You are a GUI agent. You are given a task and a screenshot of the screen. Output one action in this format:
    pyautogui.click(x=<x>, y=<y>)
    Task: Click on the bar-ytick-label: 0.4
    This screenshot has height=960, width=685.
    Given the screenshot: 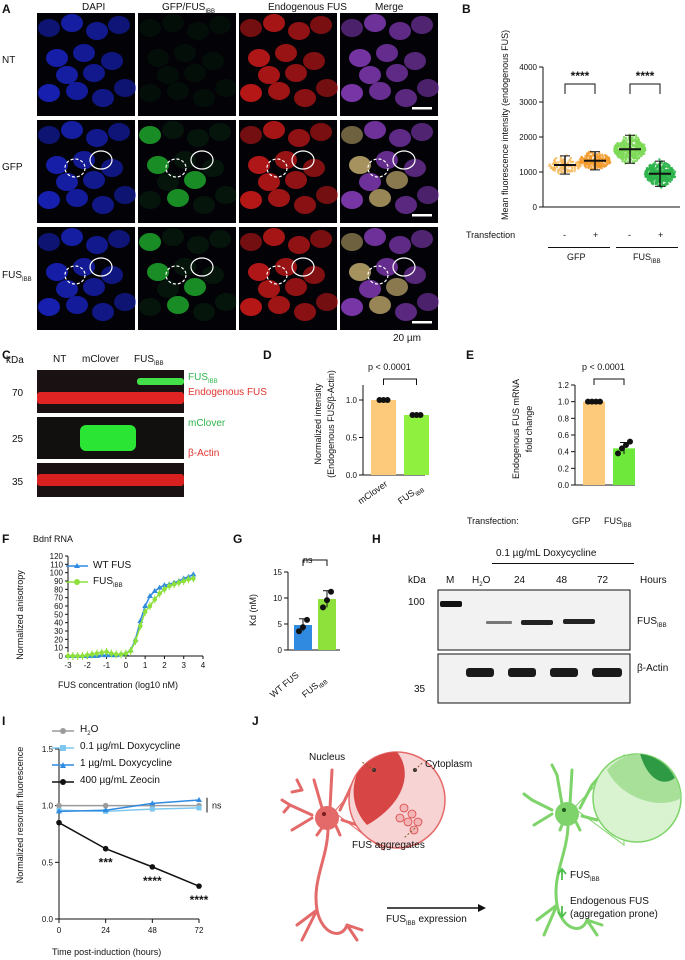 What is the action you would take?
    pyautogui.click(x=564, y=452)
    